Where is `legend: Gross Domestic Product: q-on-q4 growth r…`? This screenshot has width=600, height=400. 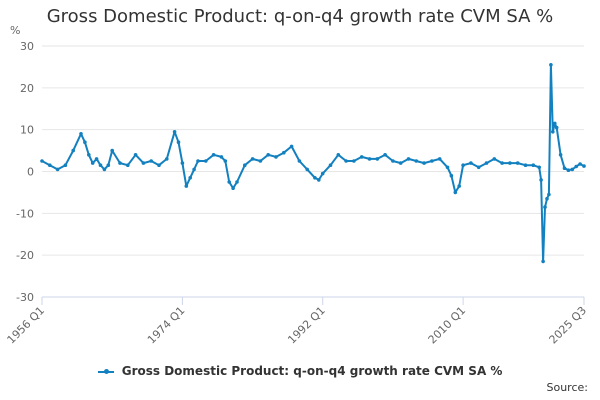 legend: Gross Domestic Product: q-on-q4 growth r… is located at coordinates (300, 371).